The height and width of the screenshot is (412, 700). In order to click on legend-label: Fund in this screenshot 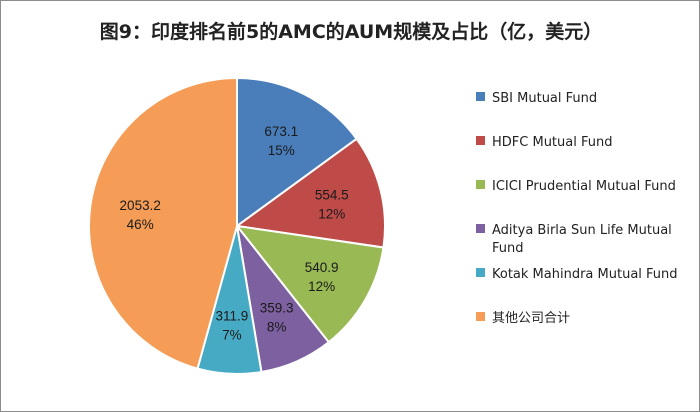, I will do `click(508, 248)`.